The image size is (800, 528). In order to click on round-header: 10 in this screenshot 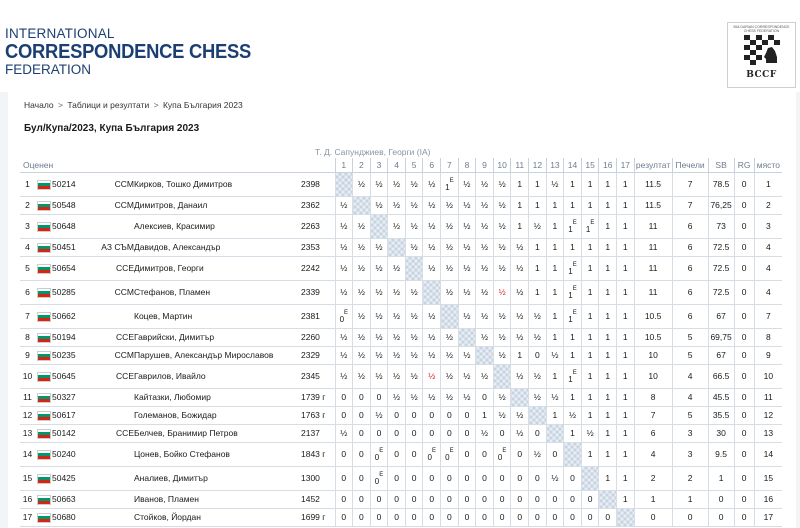, I will do `click(501, 165)`.